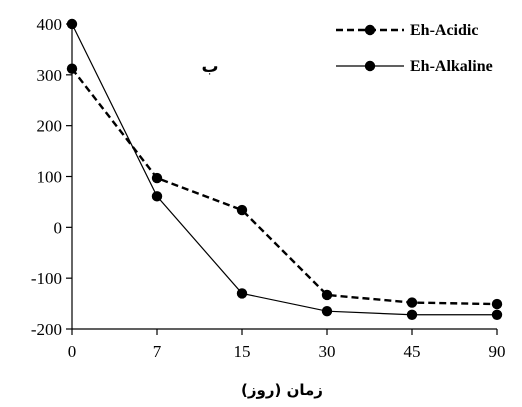 Image resolution: width=522 pixels, height=407 pixels. I want to click on legend: Eh-Acidic Eh-Alkaline, so click(414, 48).